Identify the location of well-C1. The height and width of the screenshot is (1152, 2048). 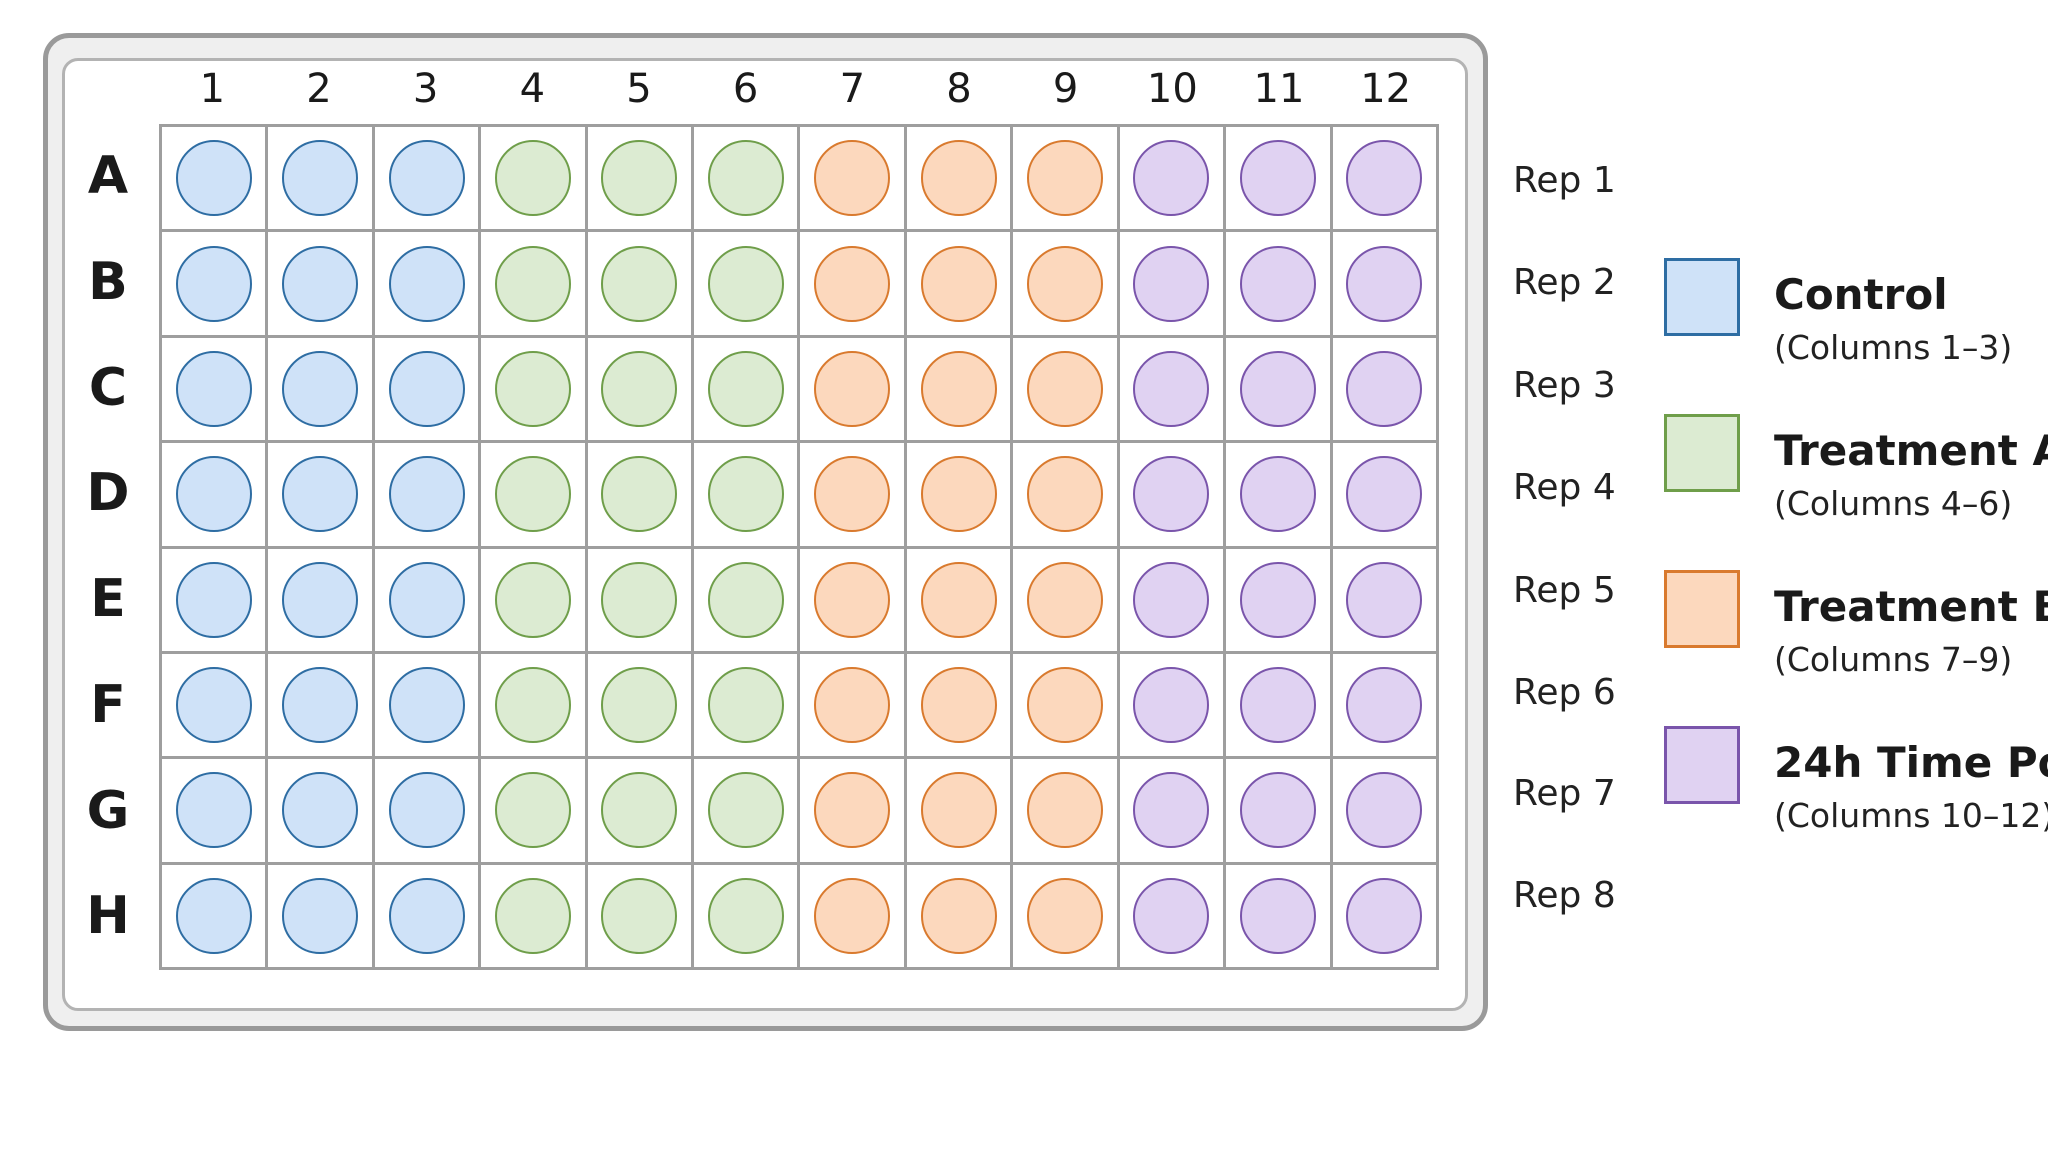
(213, 388).